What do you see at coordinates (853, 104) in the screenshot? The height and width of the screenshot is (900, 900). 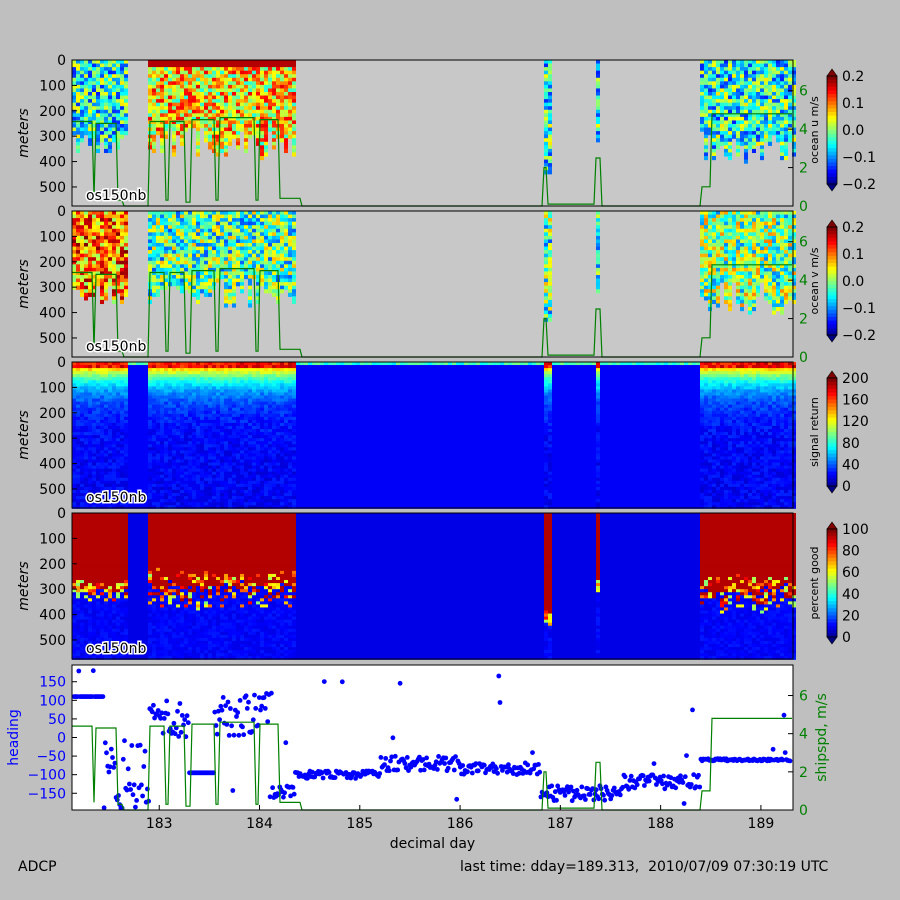 I see `colorbar-tick-label: 0.1` at bounding box center [853, 104].